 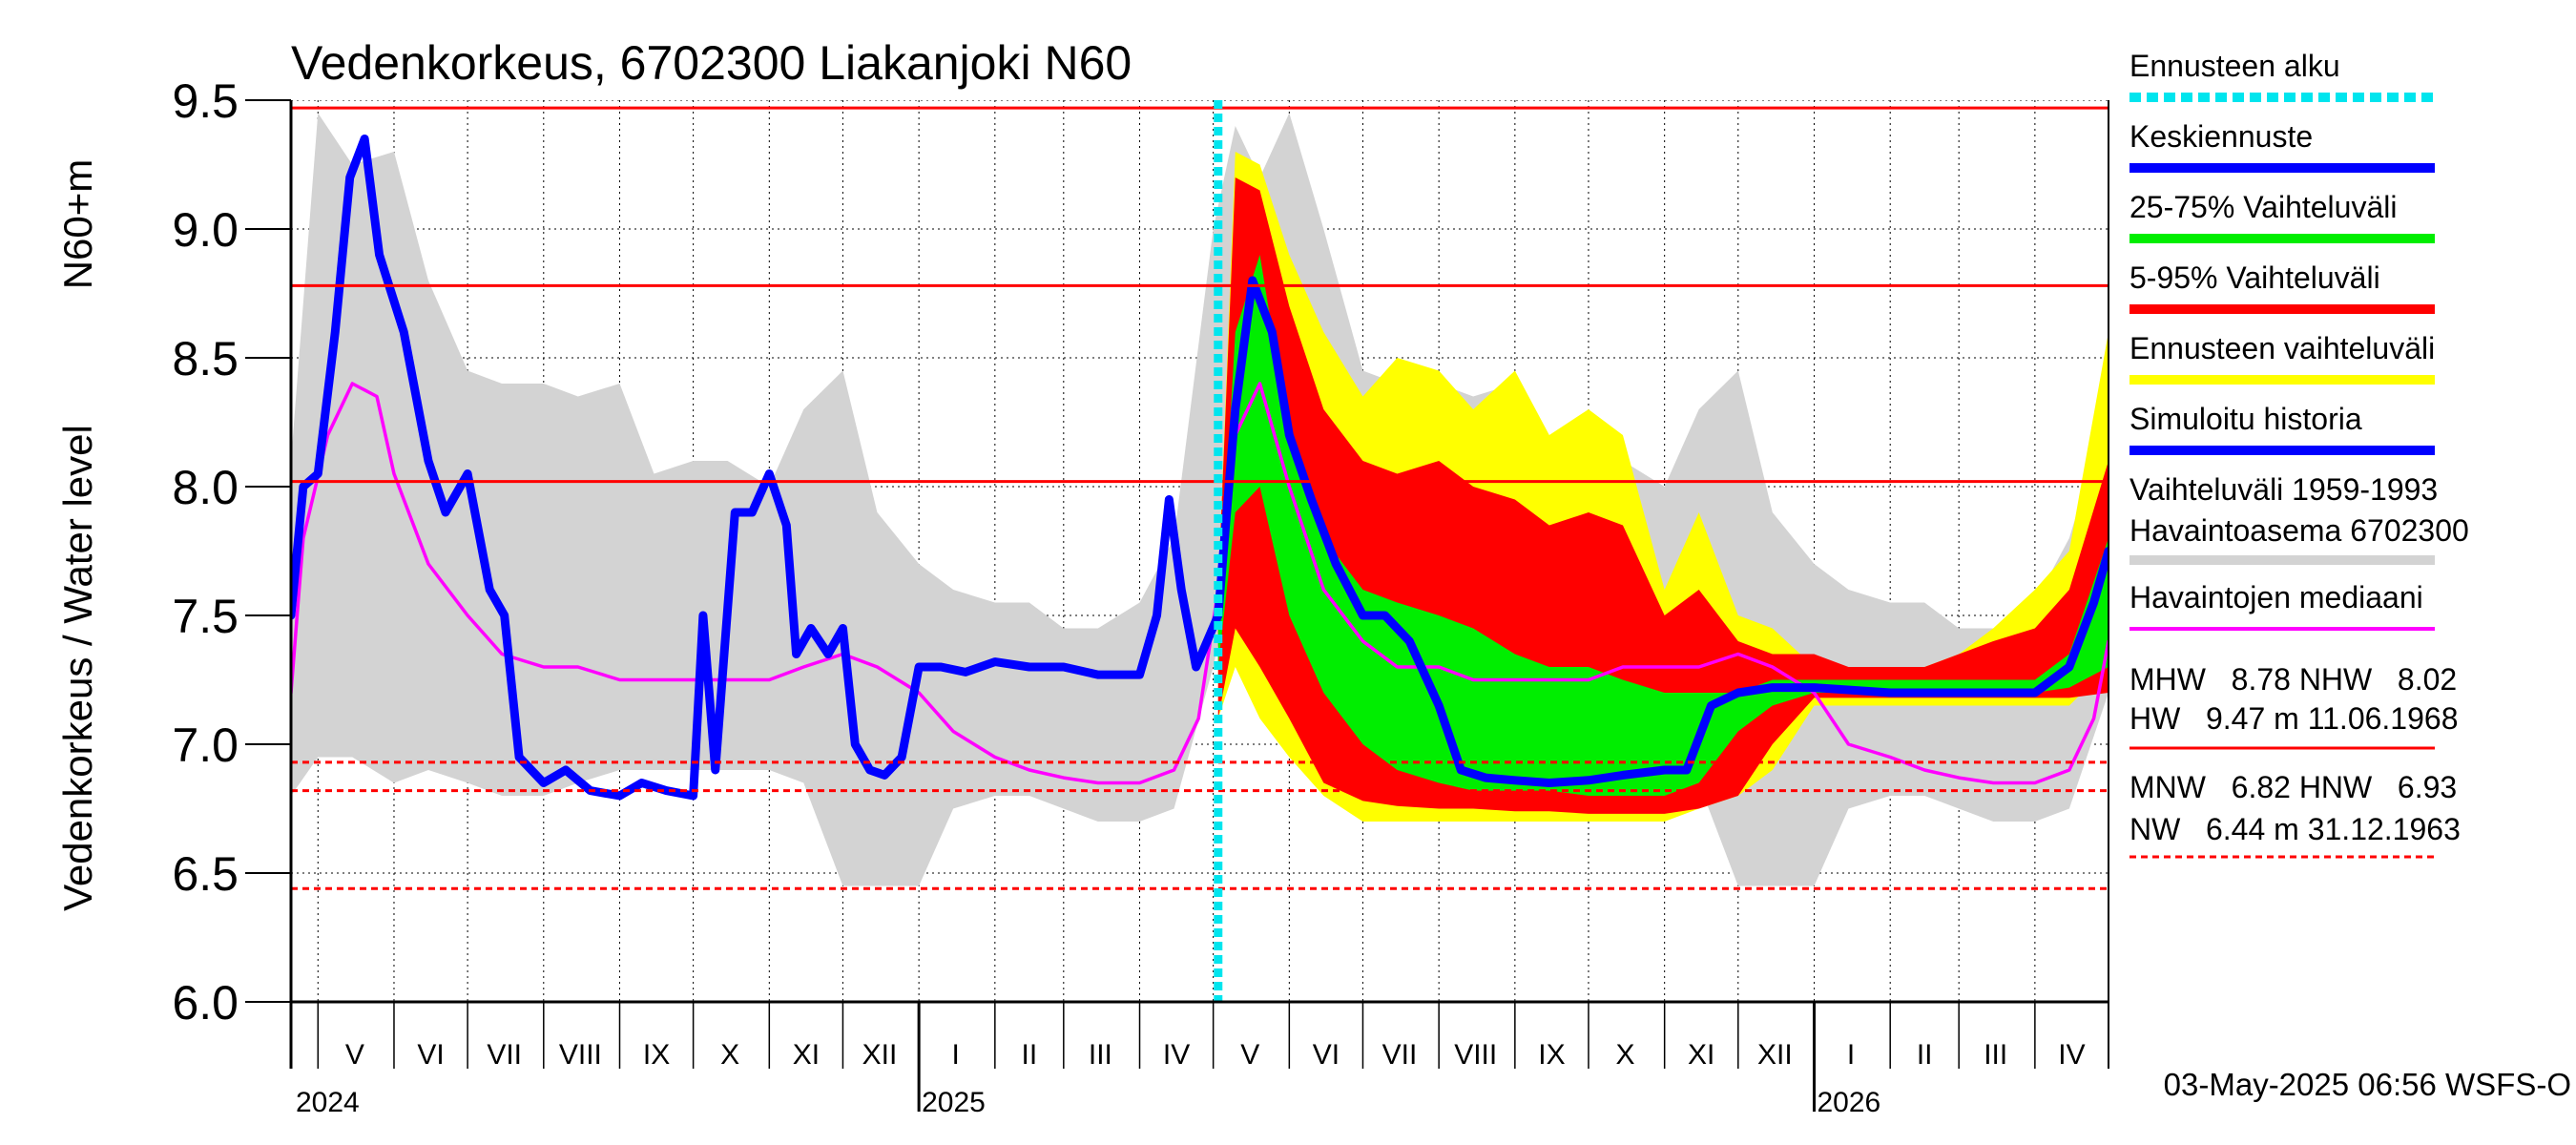 I want to click on y-tick-label: 8.0, so click(x=205, y=487).